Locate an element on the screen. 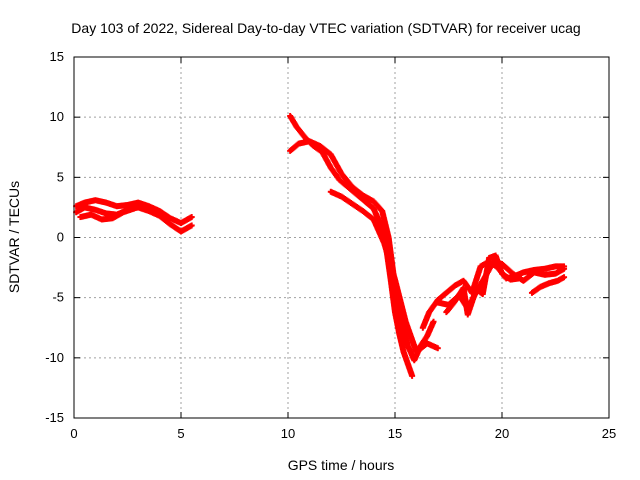 Image resolution: width=640 pixels, height=480 pixels. series-track-main-b is located at coordinates (362, 251).